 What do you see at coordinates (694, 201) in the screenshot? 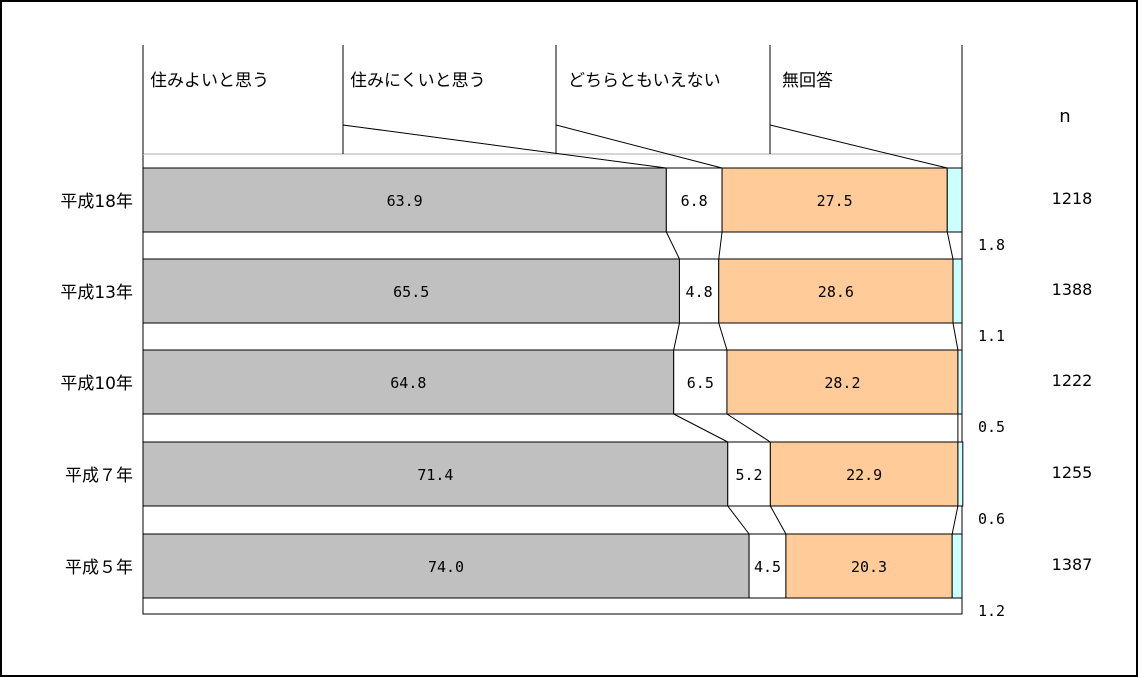
I see `data-label: 6.8` at bounding box center [694, 201].